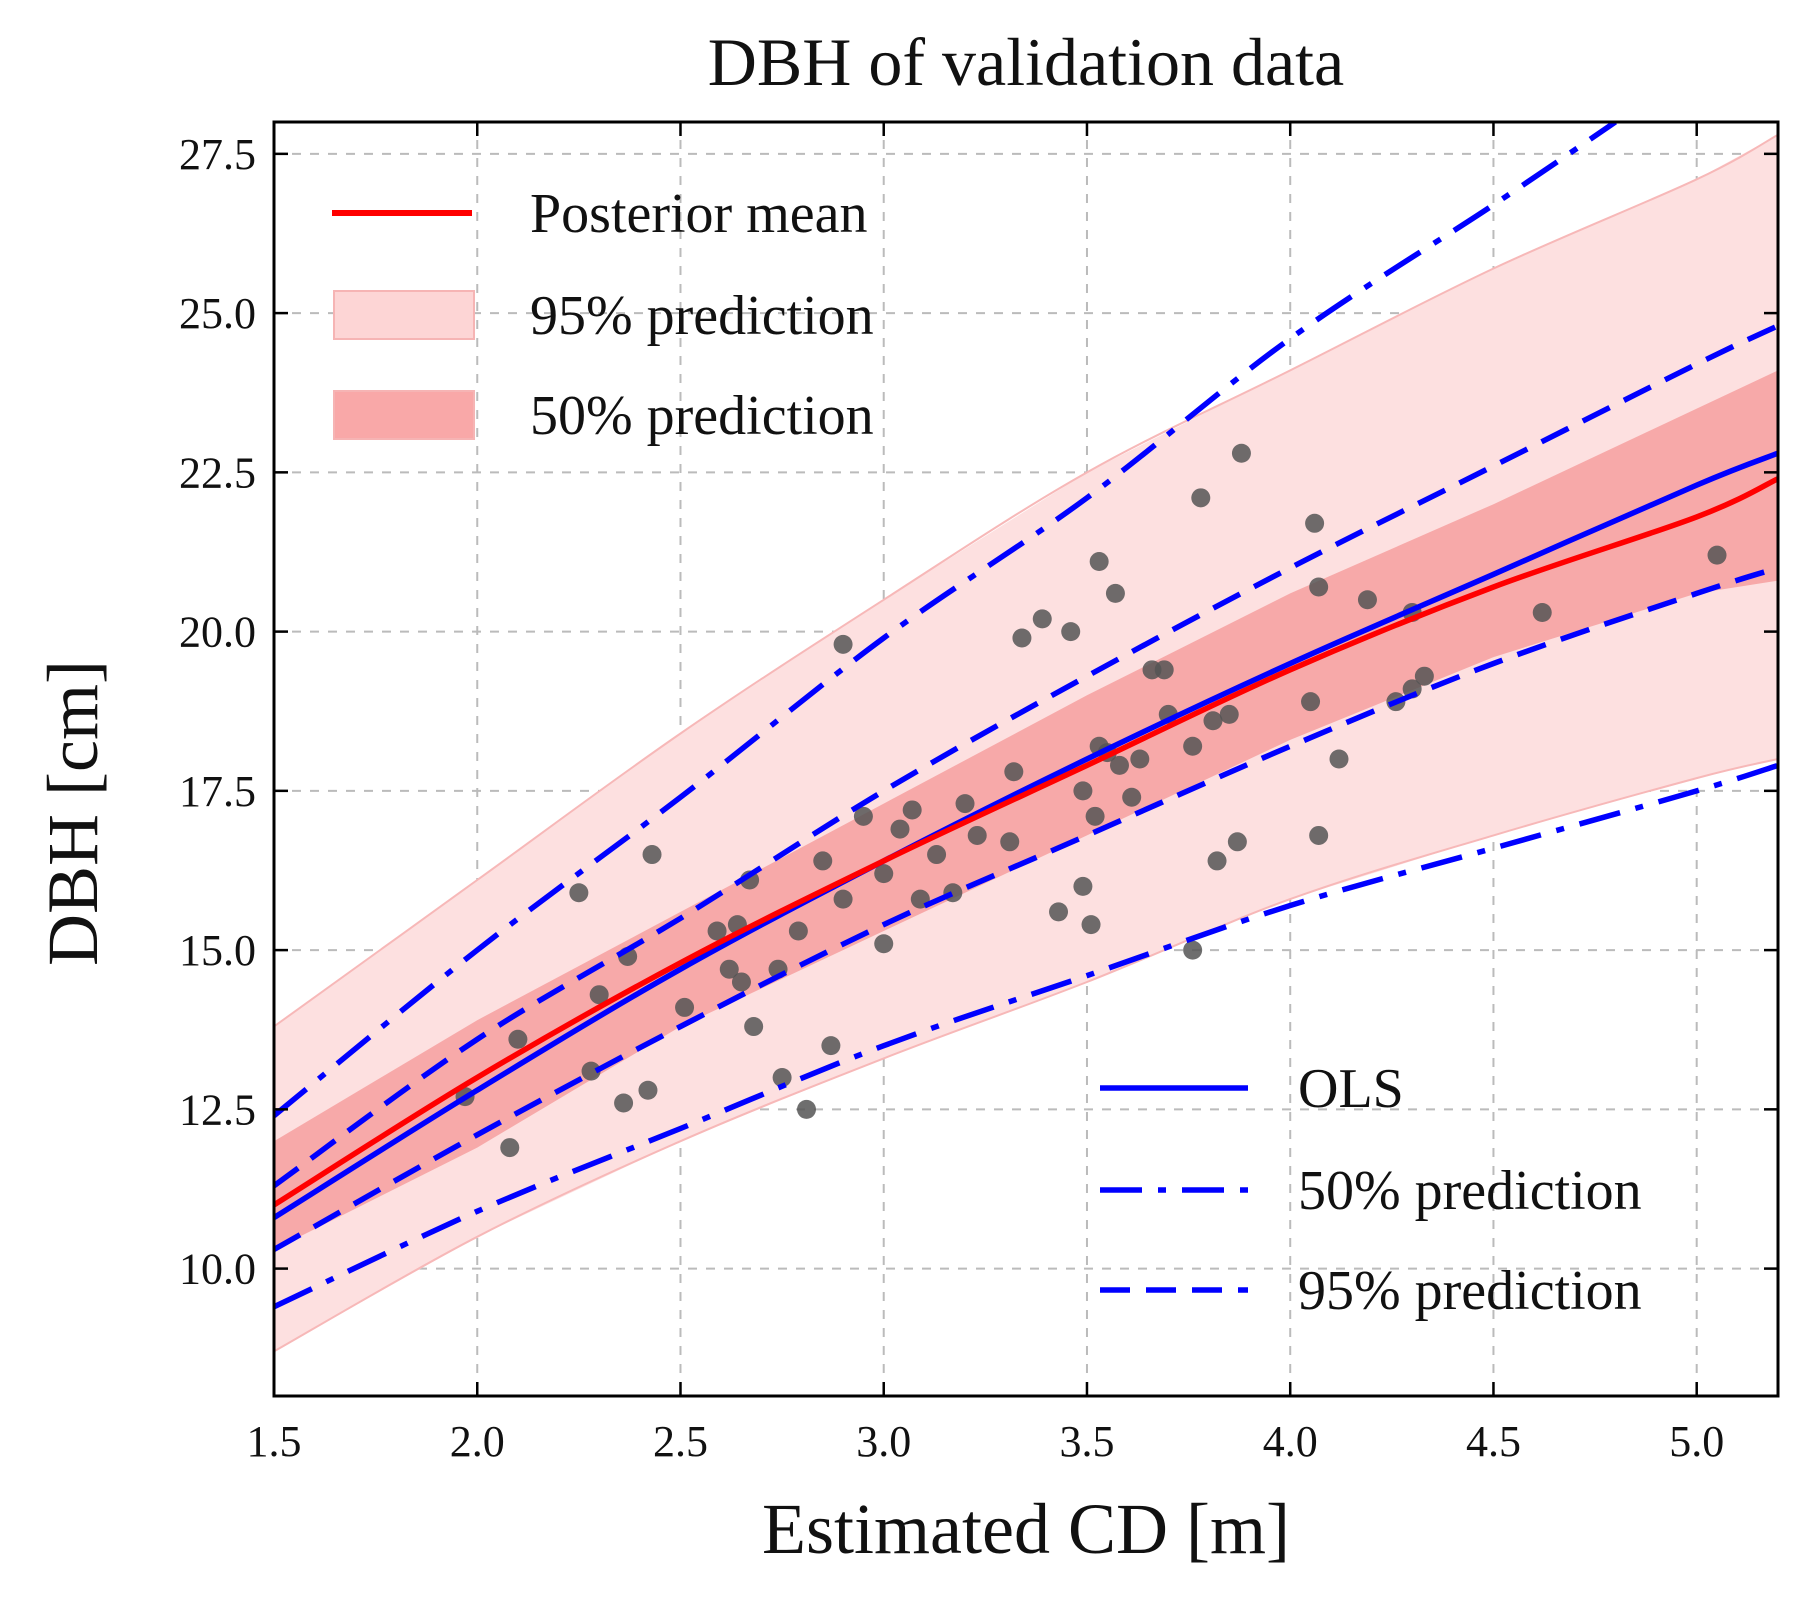 This screenshot has width=1812, height=1610. What do you see at coordinates (477, 1441) in the screenshot?
I see `x-tick-label: 2.0` at bounding box center [477, 1441].